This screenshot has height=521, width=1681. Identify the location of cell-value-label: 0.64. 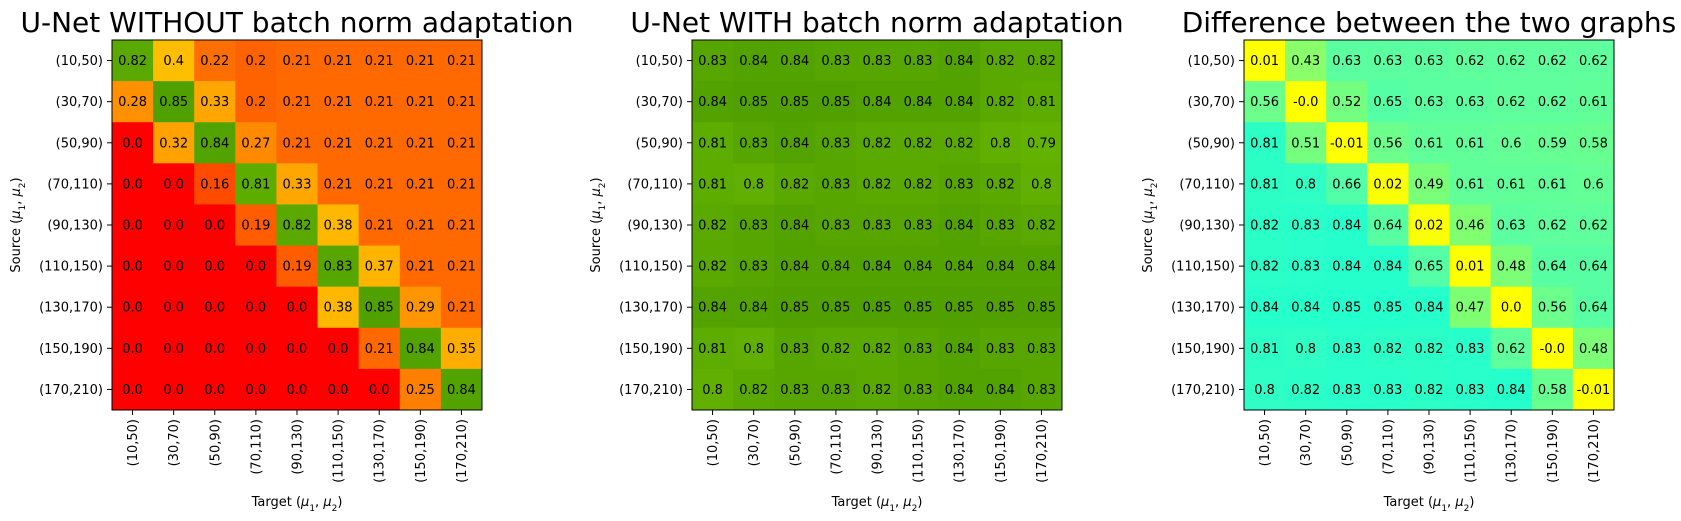
(1387, 226).